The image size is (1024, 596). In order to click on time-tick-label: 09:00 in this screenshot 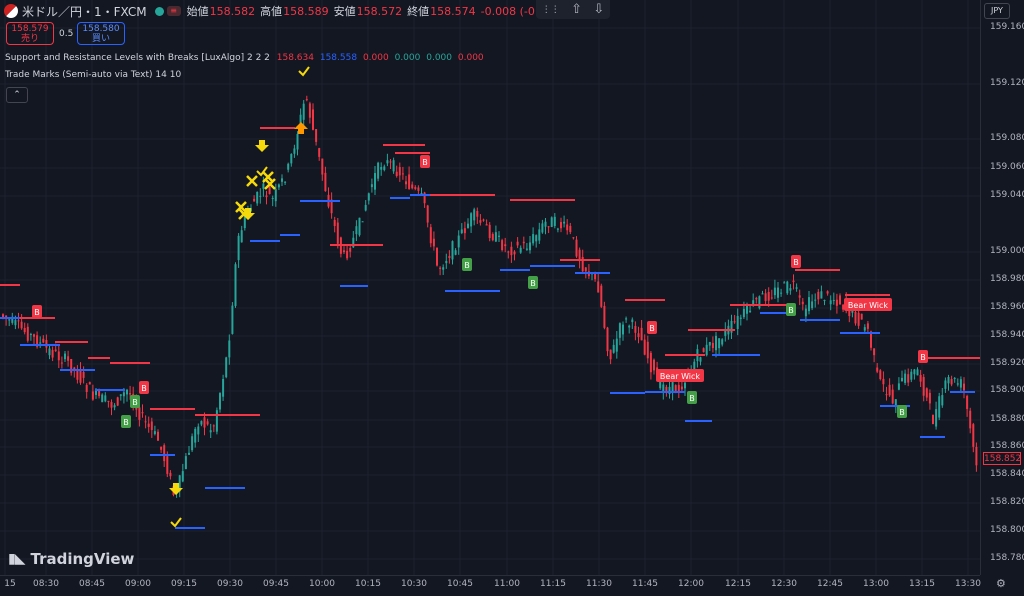, I will do `click(138, 584)`.